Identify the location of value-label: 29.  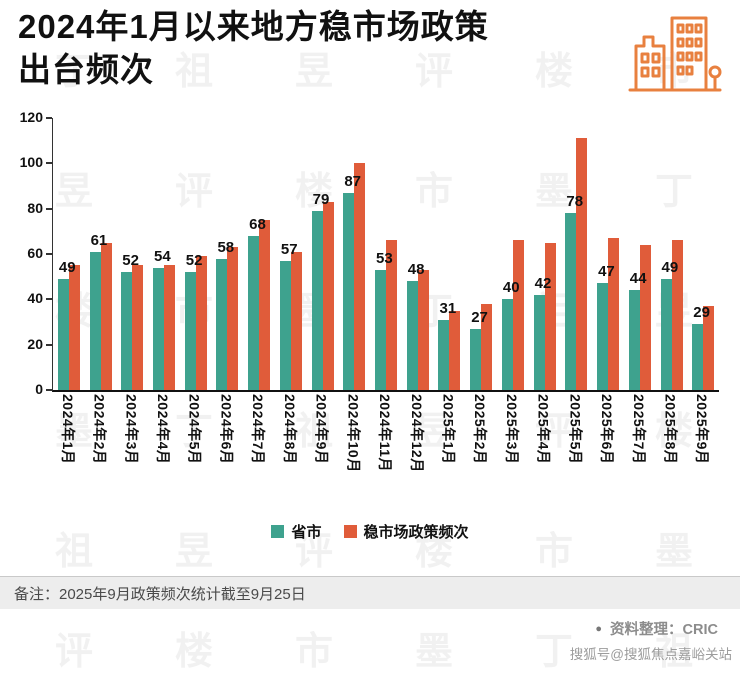
(701, 312).